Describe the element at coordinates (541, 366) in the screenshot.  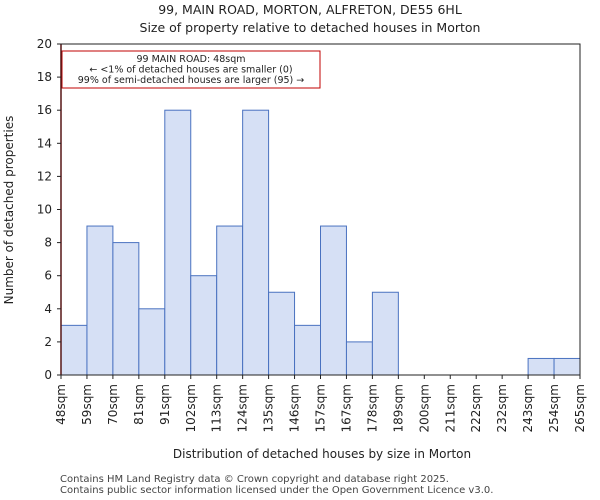
I see `bar-243sqm` at that location.